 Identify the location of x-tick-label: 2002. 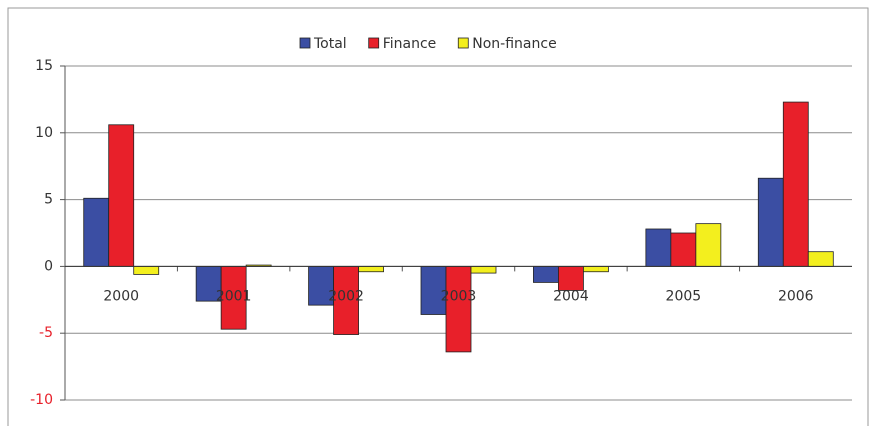
(346, 296).